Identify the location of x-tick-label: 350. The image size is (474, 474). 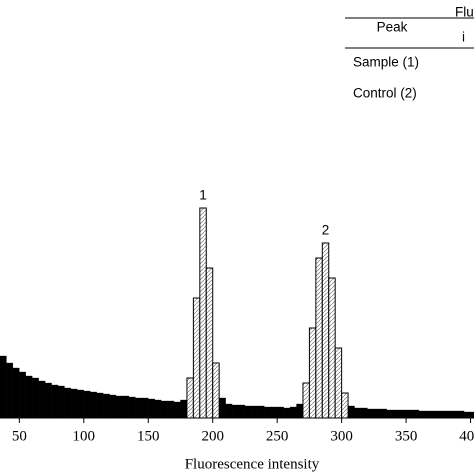
(406, 436).